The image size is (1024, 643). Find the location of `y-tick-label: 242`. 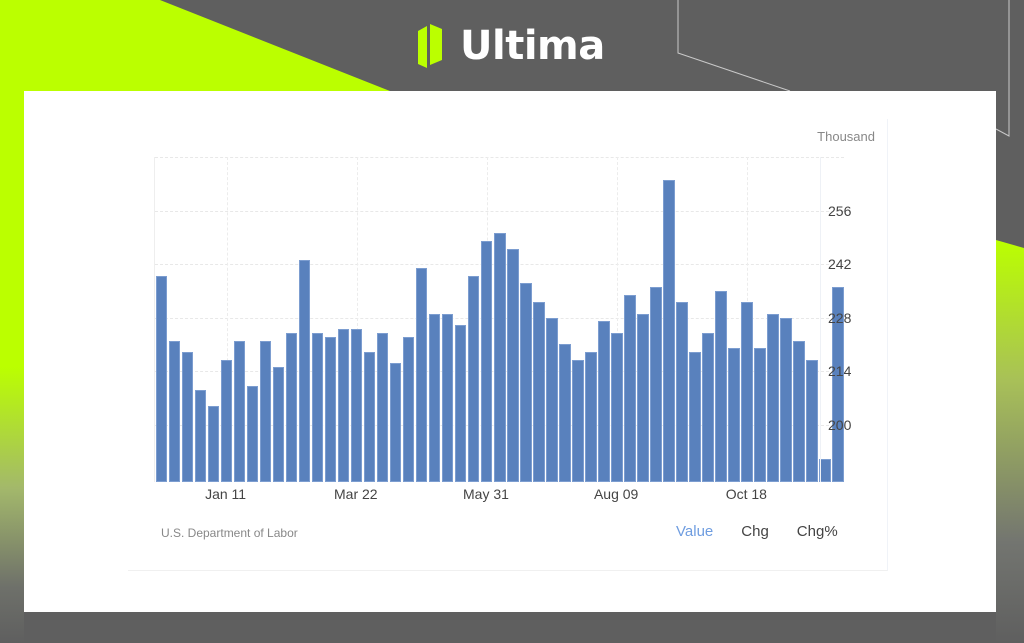

y-tick-label: 242 is located at coordinates (840, 264).